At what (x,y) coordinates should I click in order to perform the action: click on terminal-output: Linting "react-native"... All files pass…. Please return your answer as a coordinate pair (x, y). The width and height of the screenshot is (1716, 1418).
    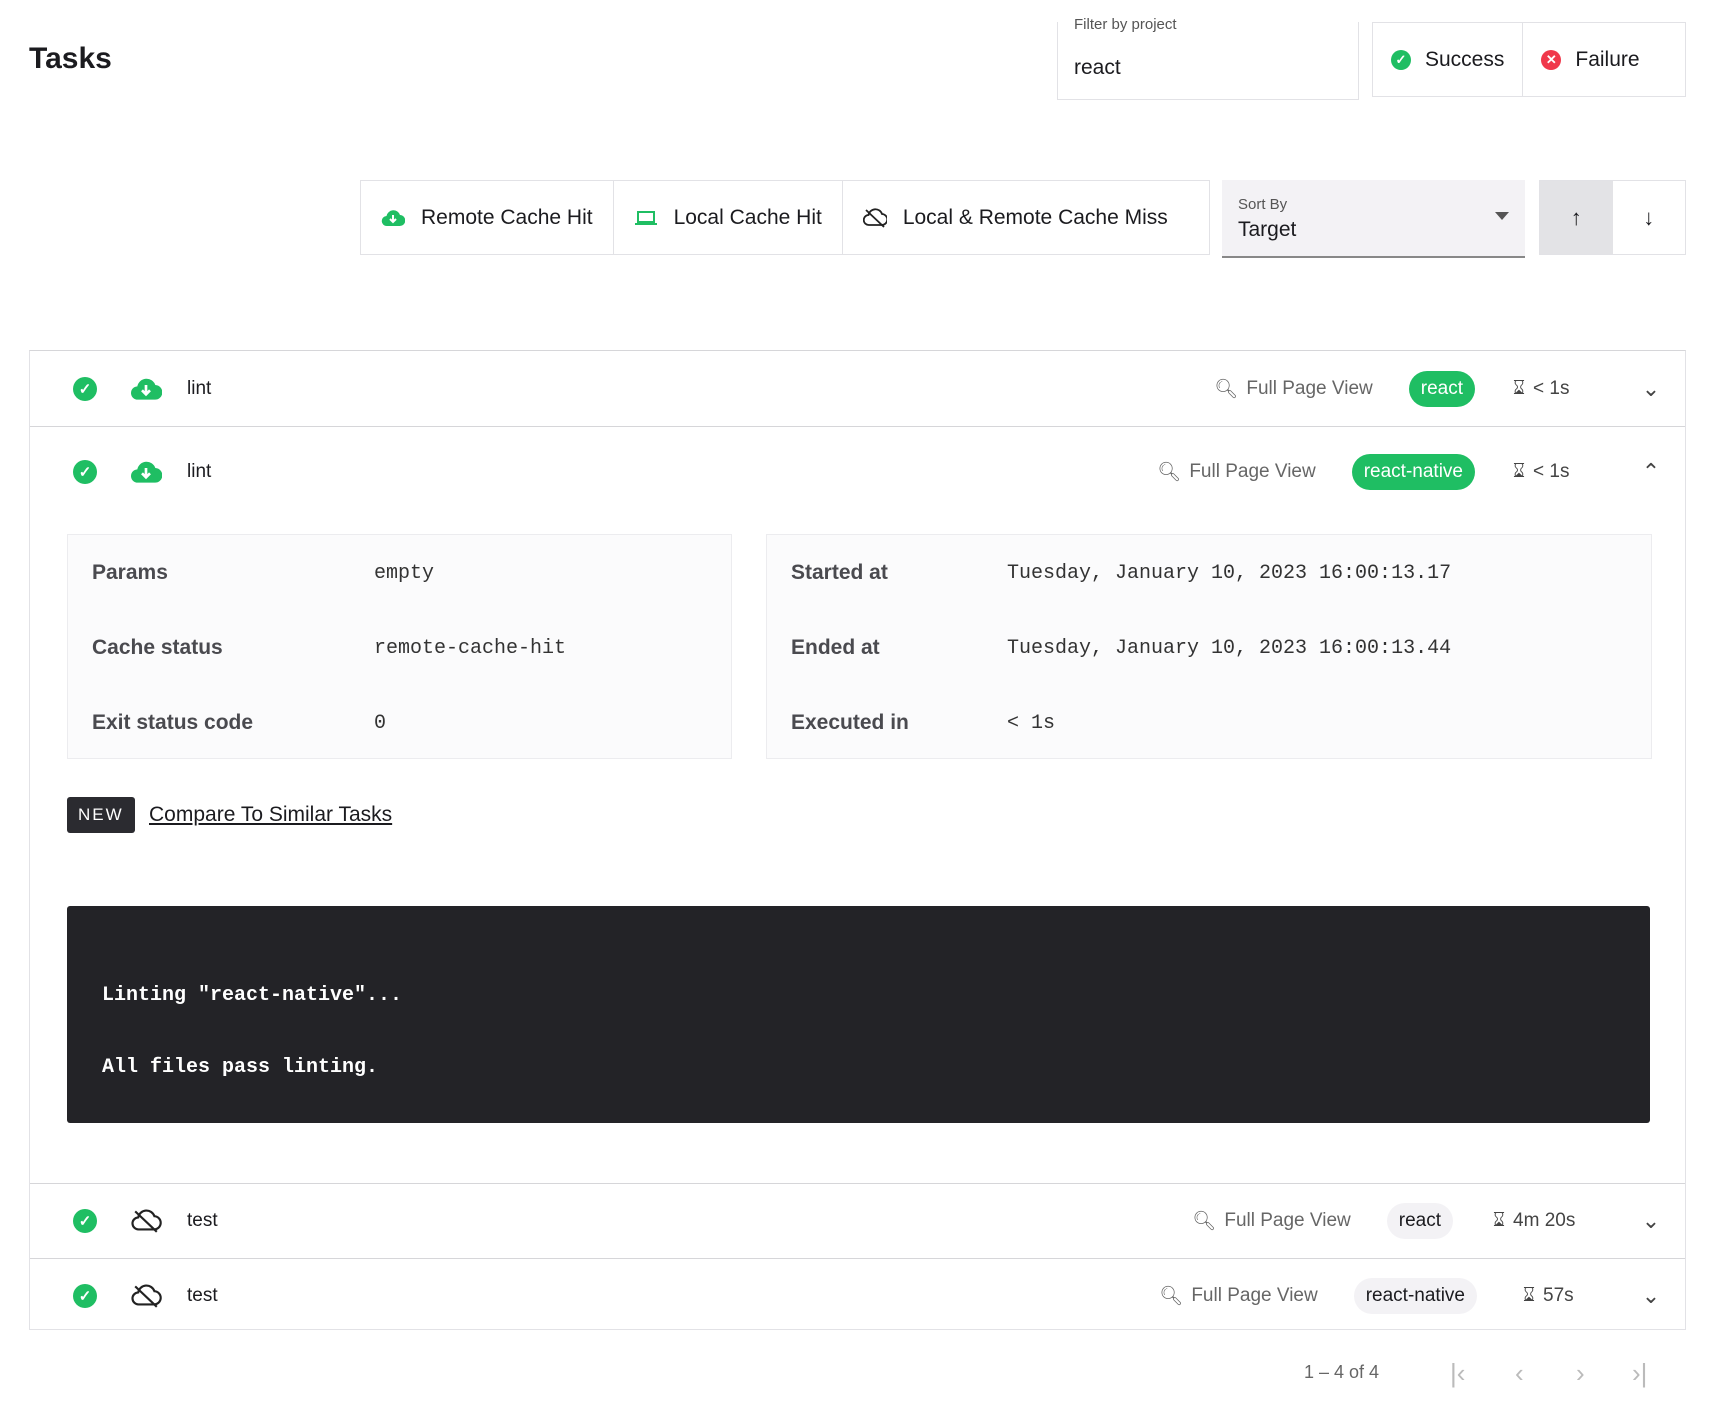
    Looking at the image, I should click on (858, 1014).